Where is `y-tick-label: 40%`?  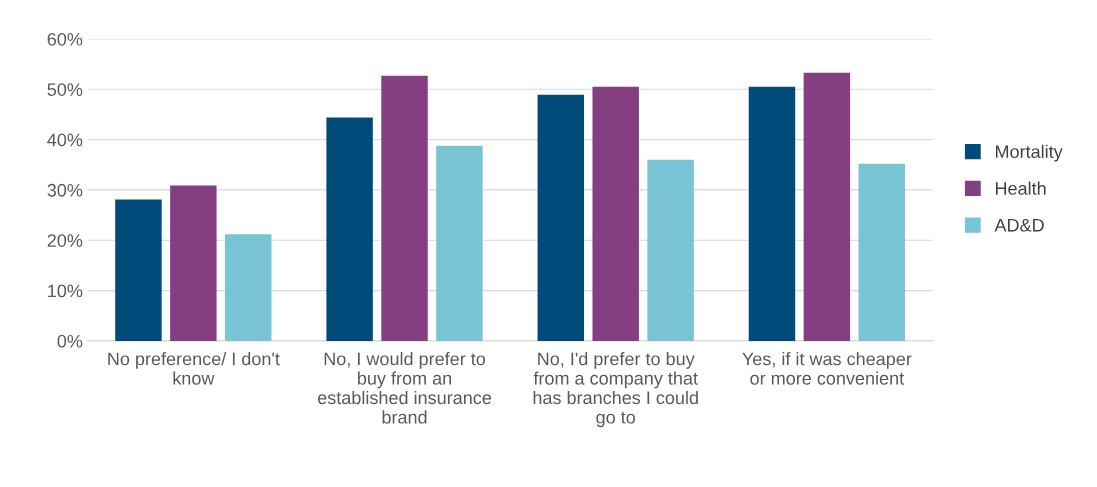 y-tick-label: 40% is located at coordinates (65, 140).